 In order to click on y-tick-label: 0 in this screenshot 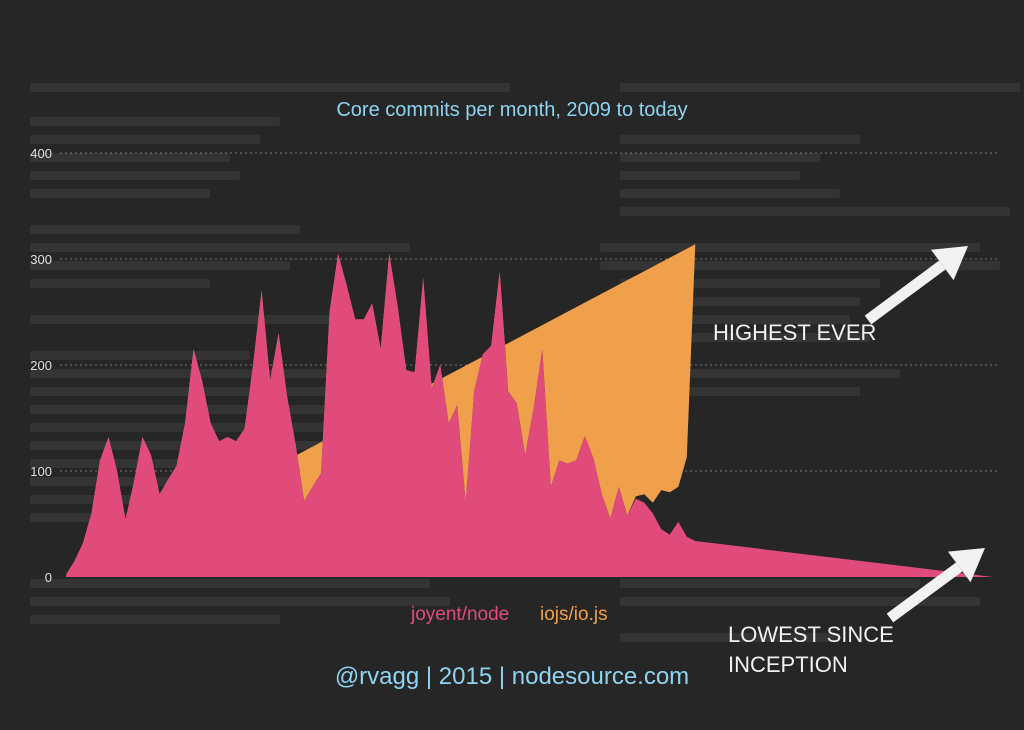, I will do `click(48, 577)`.